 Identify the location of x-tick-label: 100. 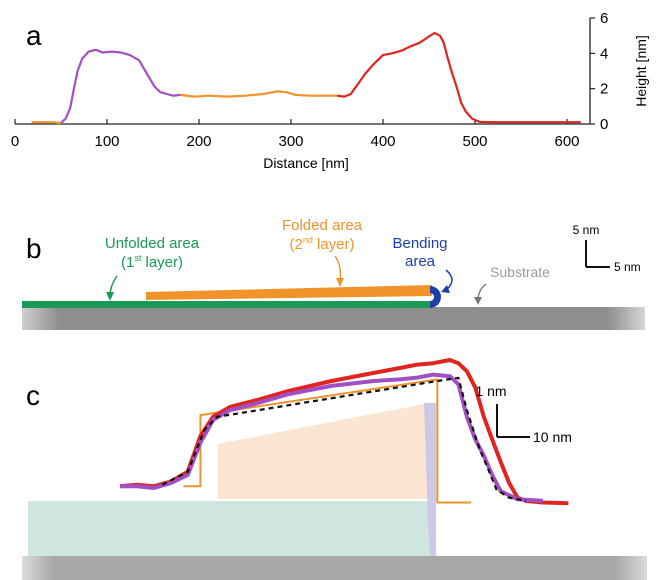
(106, 141).